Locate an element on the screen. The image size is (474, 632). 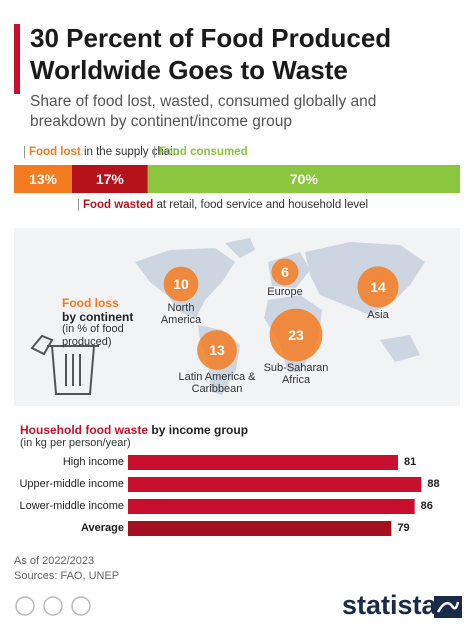
legend-entry: Food consumed is located at coordinates (200, 152).